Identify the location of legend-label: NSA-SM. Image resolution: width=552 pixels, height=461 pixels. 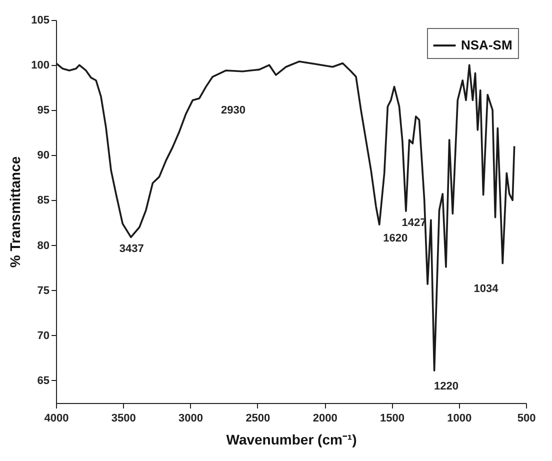
(486, 45).